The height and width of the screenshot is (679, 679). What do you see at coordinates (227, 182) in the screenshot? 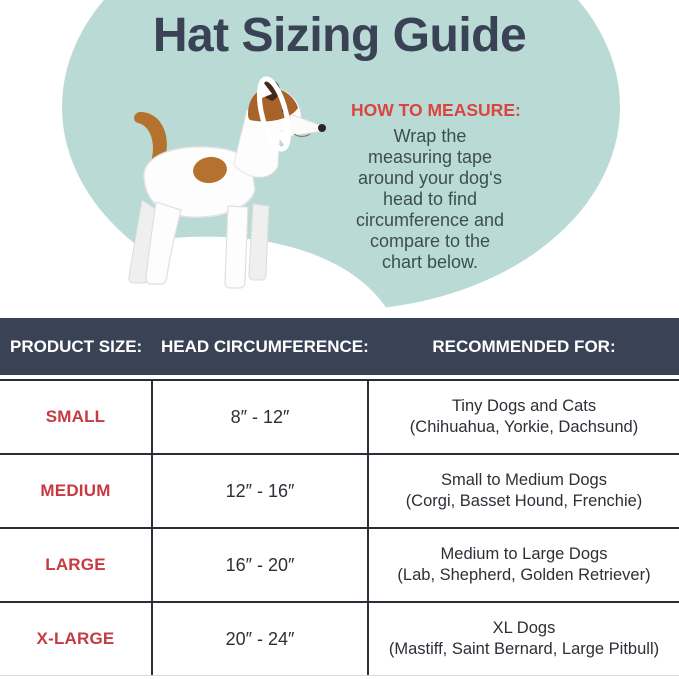
I see `jack-russell-dog-image` at bounding box center [227, 182].